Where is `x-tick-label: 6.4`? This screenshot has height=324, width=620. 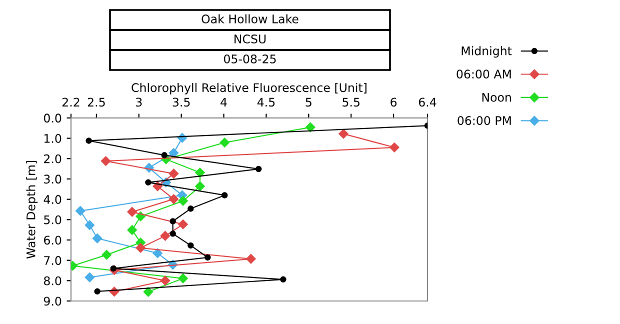 x-tick-label: 6.4 is located at coordinates (427, 102).